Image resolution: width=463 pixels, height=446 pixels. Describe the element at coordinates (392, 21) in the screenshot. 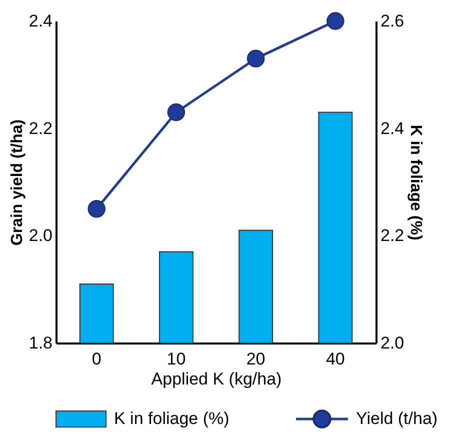

I see `y2-tick-label: 2.6` at that location.